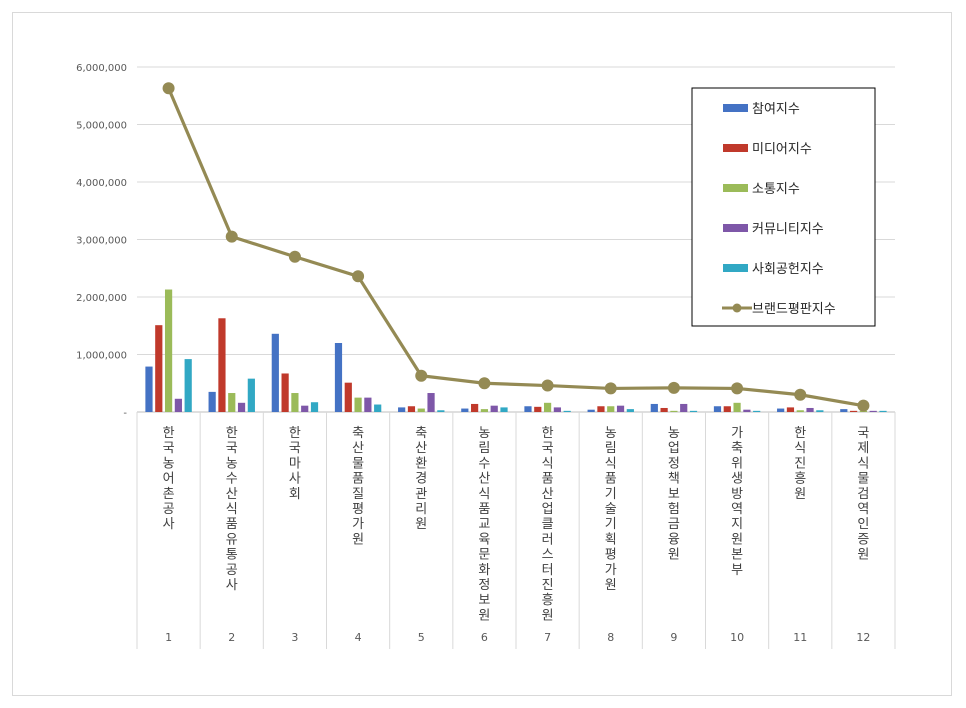  What do you see at coordinates (231, 637) in the screenshot?
I see `rank-label: 2` at bounding box center [231, 637].